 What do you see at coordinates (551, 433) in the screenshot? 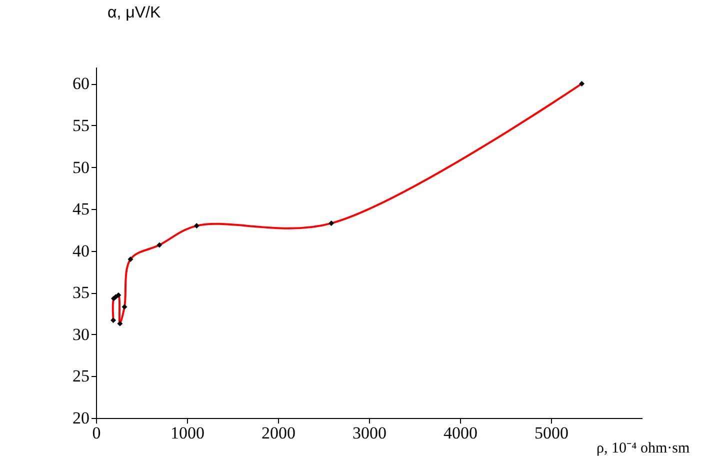
I see `x-tick-label: 5000` at bounding box center [551, 433].